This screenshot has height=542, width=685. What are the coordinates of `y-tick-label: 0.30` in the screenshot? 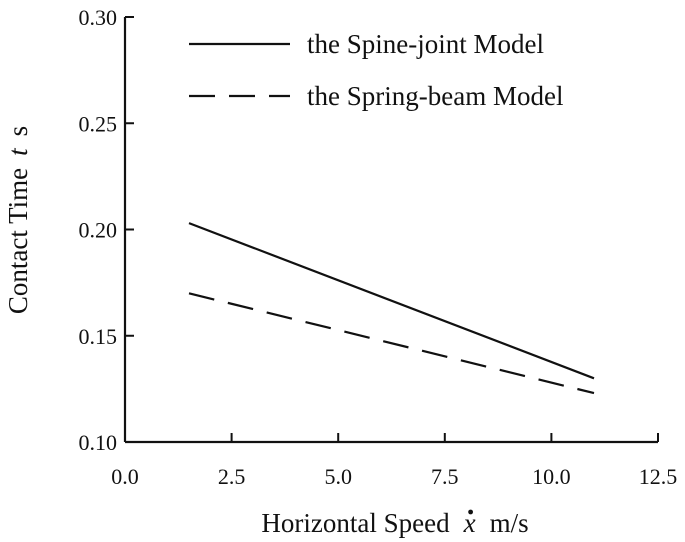 It's located at (98, 17).